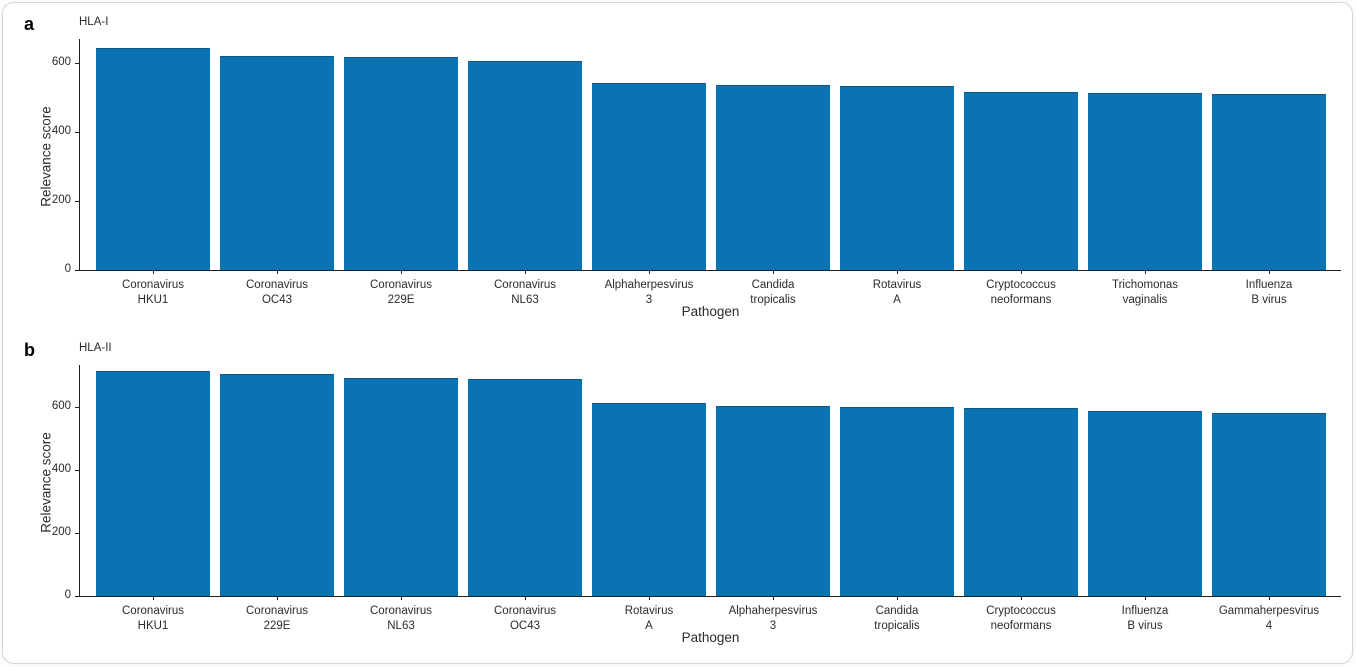  I want to click on x-tick-6: Rotavirus A, so click(897, 288).